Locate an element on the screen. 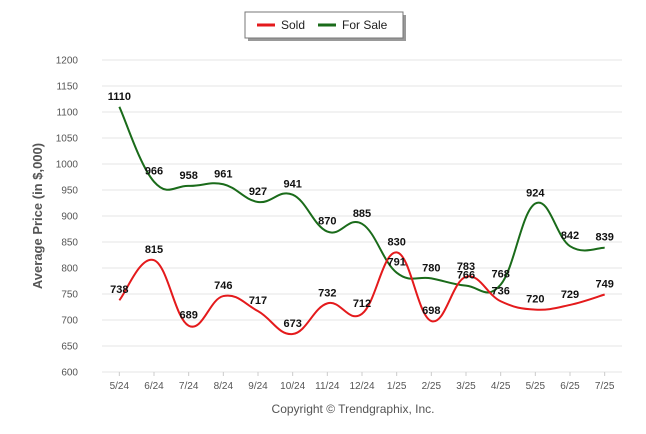  legend: Sold For Sale is located at coordinates (325, 26).